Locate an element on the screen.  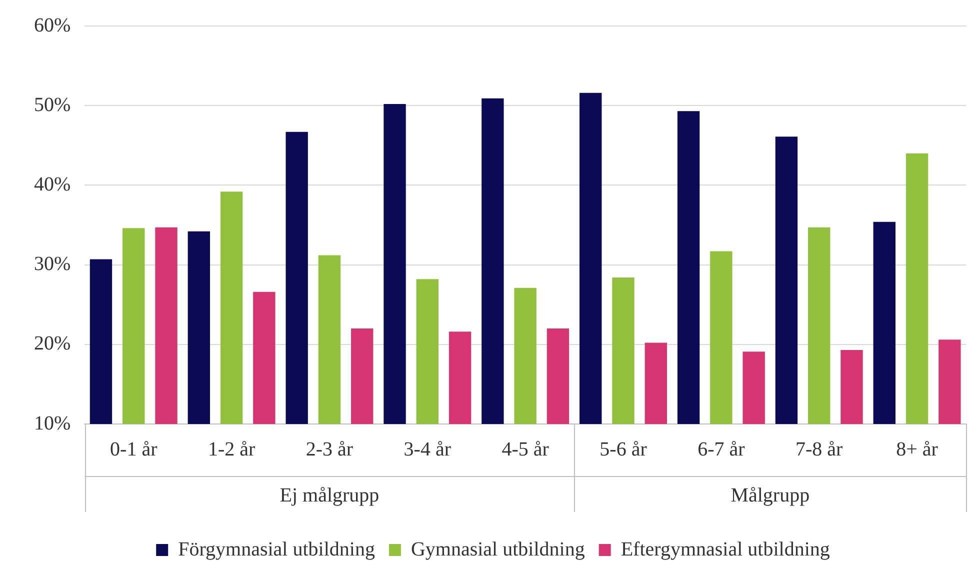
x-tick-label: 1-2 år is located at coordinates (232, 449).